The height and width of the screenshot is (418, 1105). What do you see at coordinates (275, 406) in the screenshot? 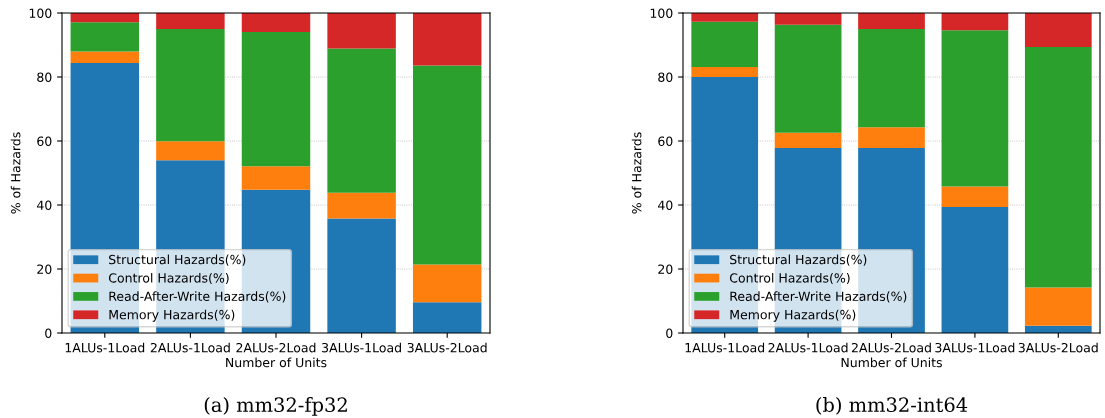
I see `text: (a) mm32-fp32` at bounding box center [275, 406].